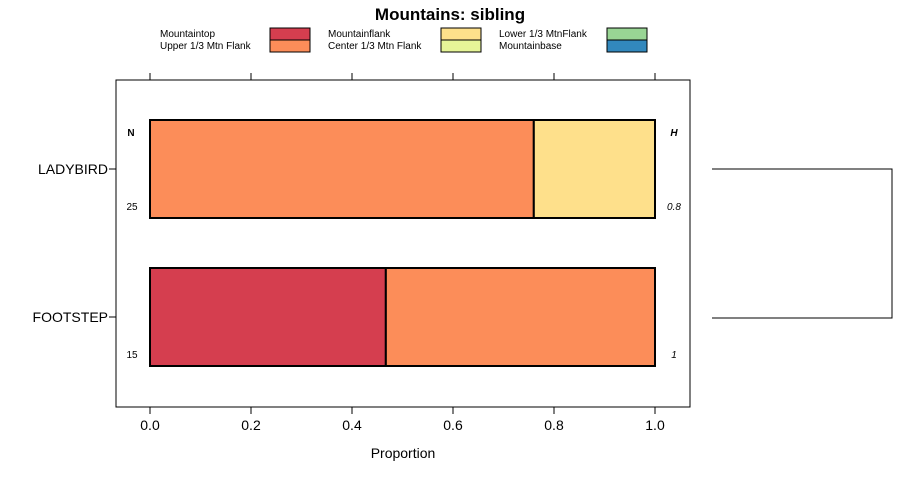 This screenshot has width=900, height=480. What do you see at coordinates (674, 207) in the screenshot?
I see `h-value: 0.8` at bounding box center [674, 207].